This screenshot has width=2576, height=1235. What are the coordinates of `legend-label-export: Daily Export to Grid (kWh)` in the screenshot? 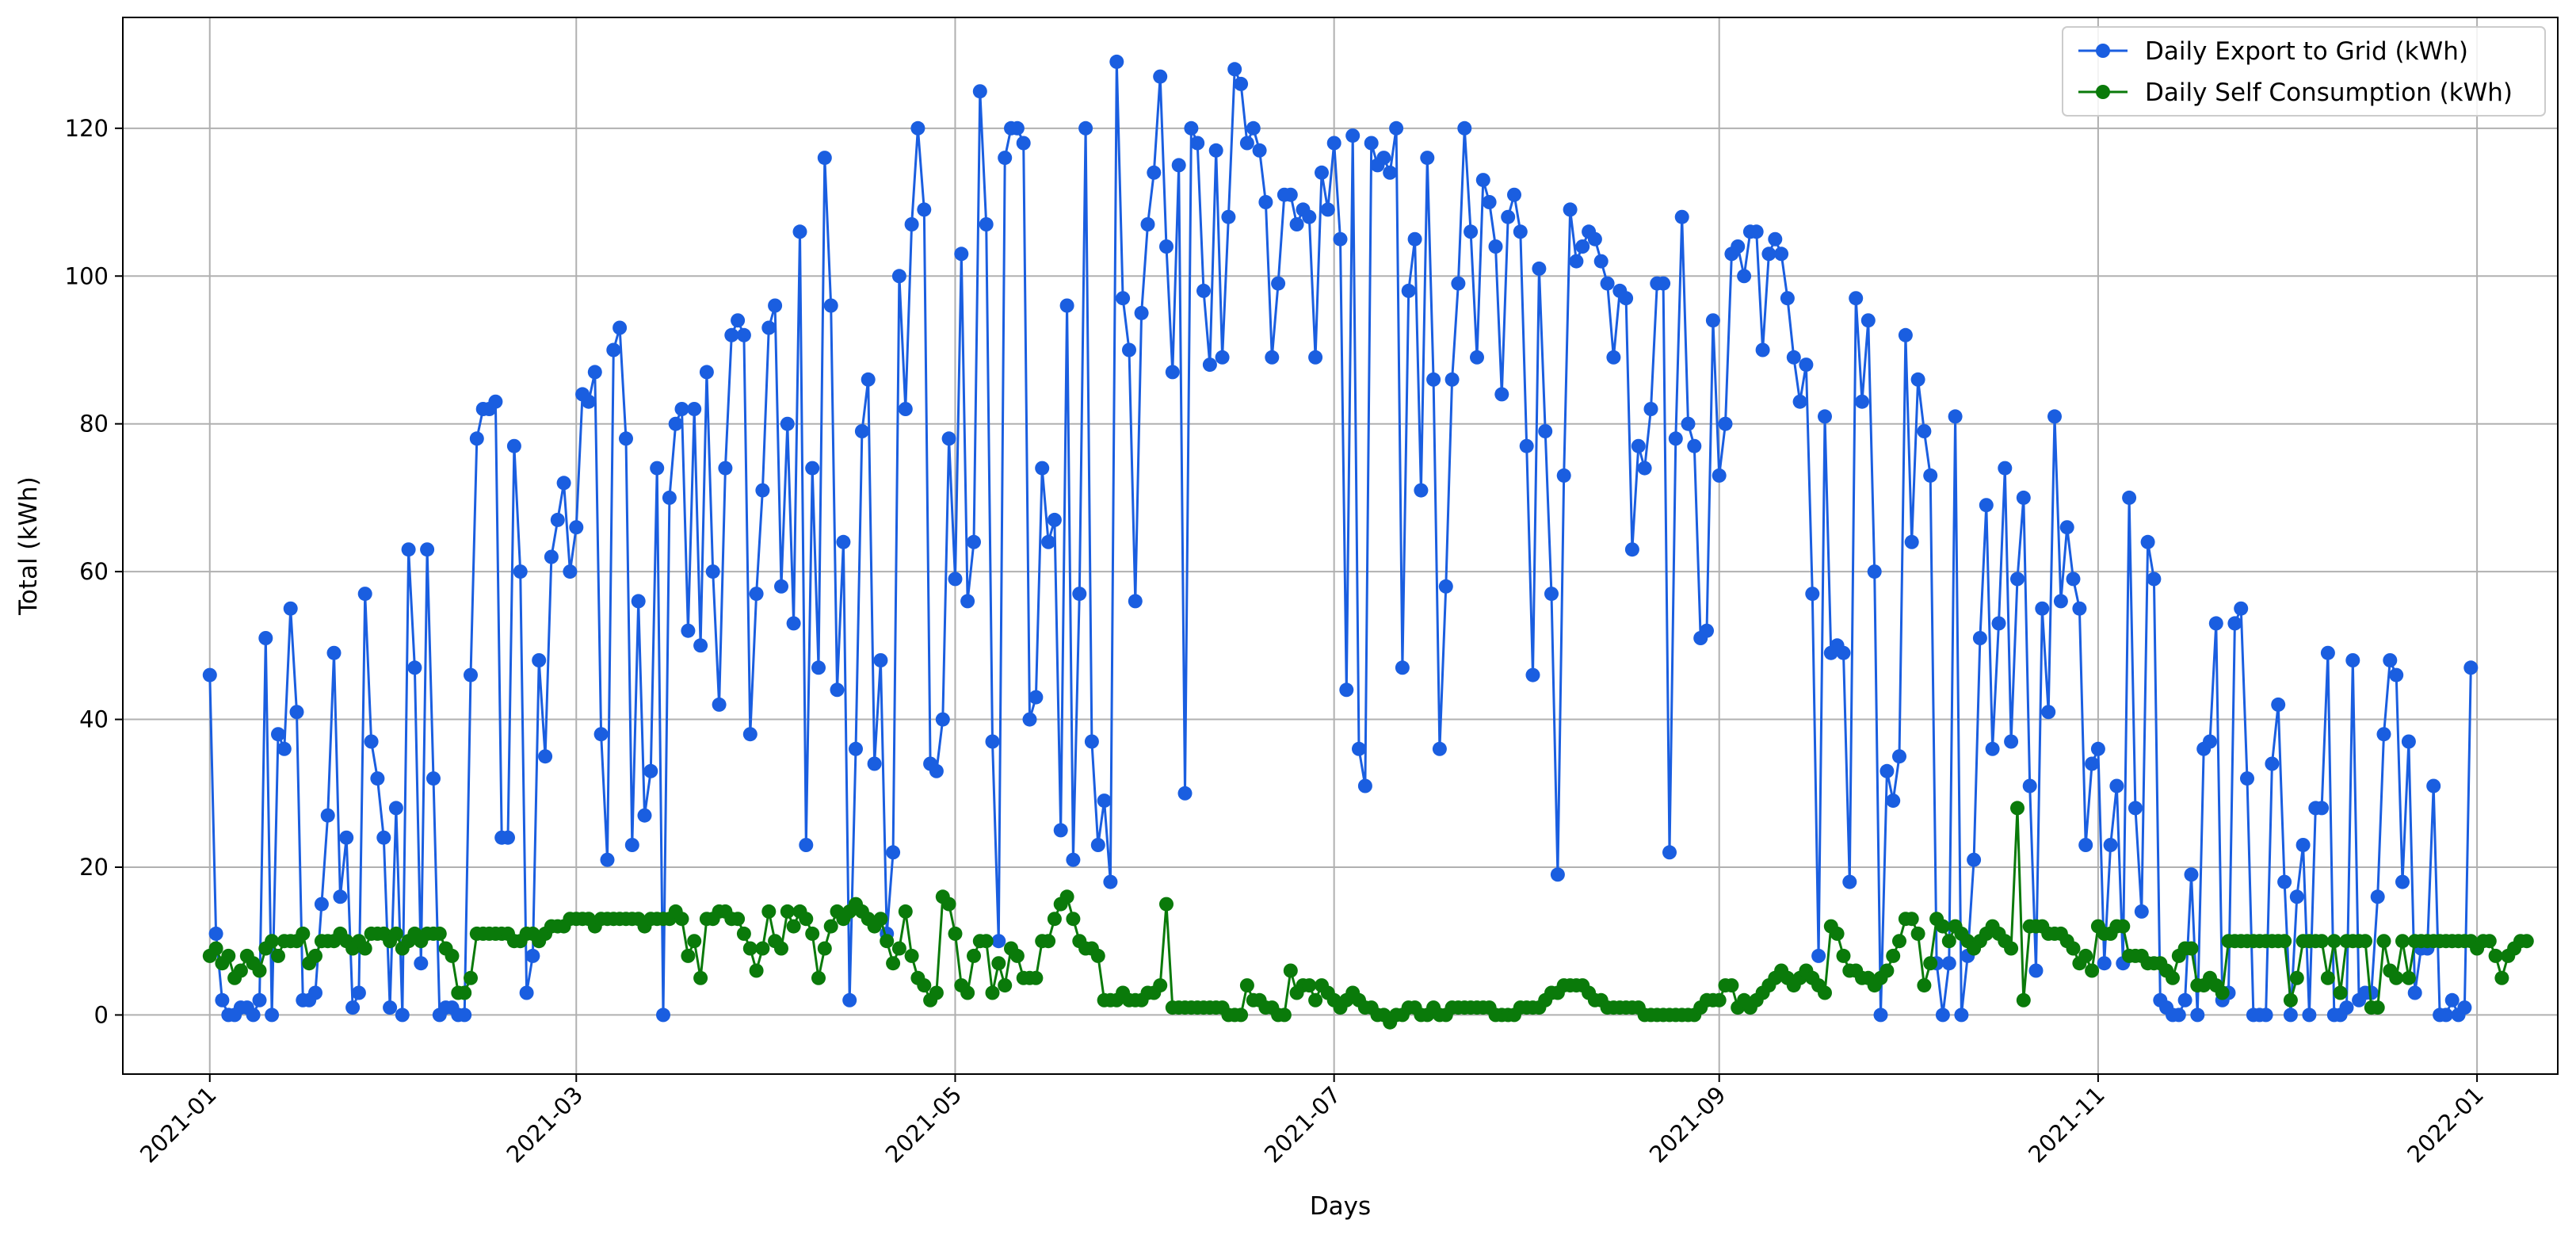 It's located at (2306, 51).